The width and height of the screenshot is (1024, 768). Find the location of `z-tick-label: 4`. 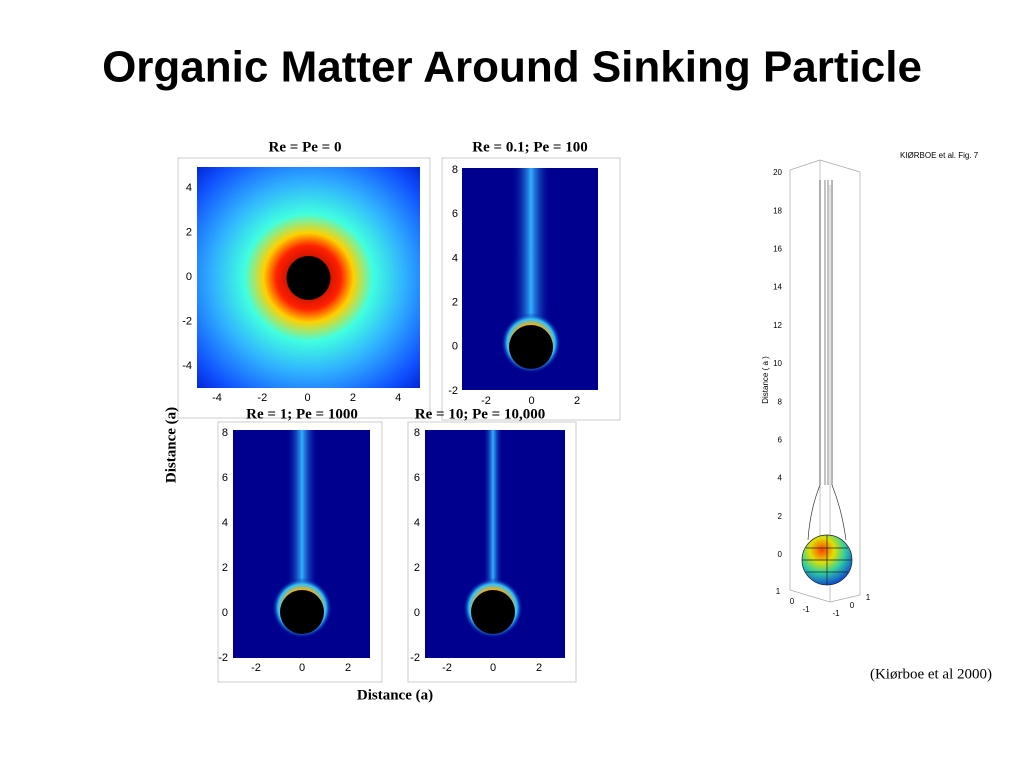

z-tick-label: 4 is located at coordinates (780, 478).